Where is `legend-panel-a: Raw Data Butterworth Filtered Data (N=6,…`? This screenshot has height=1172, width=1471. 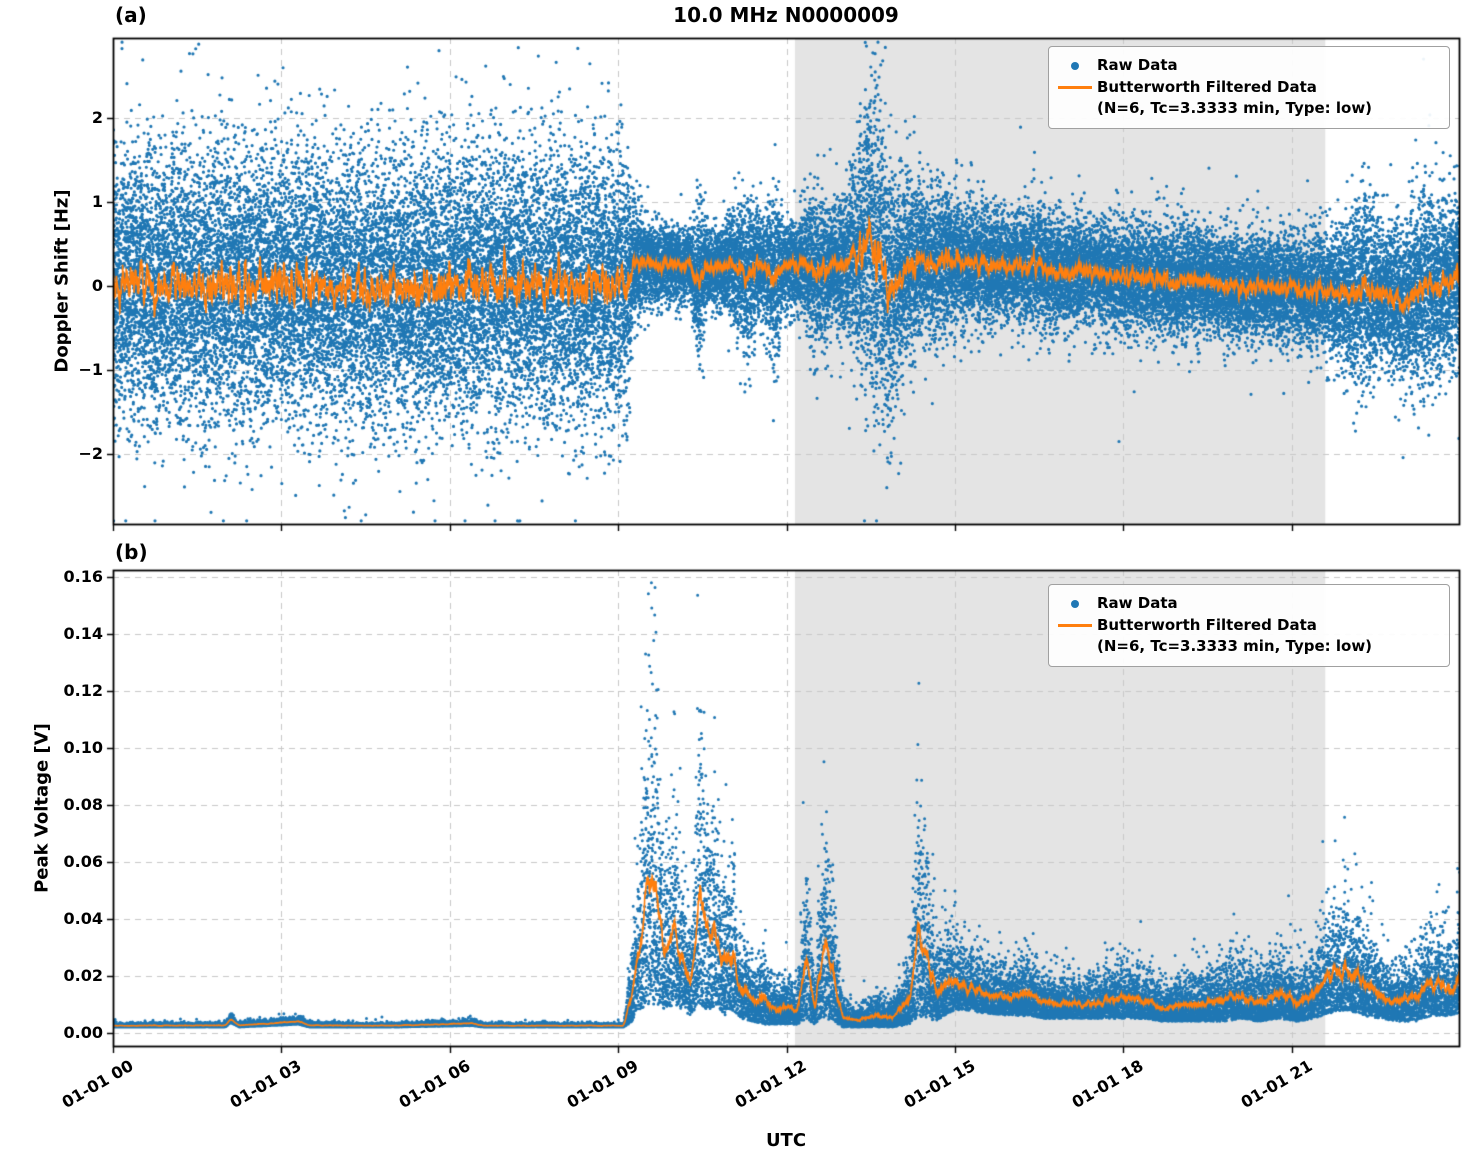 legend-panel-a: Raw Data Butterworth Filtered Data (N=6,… is located at coordinates (1249, 87).